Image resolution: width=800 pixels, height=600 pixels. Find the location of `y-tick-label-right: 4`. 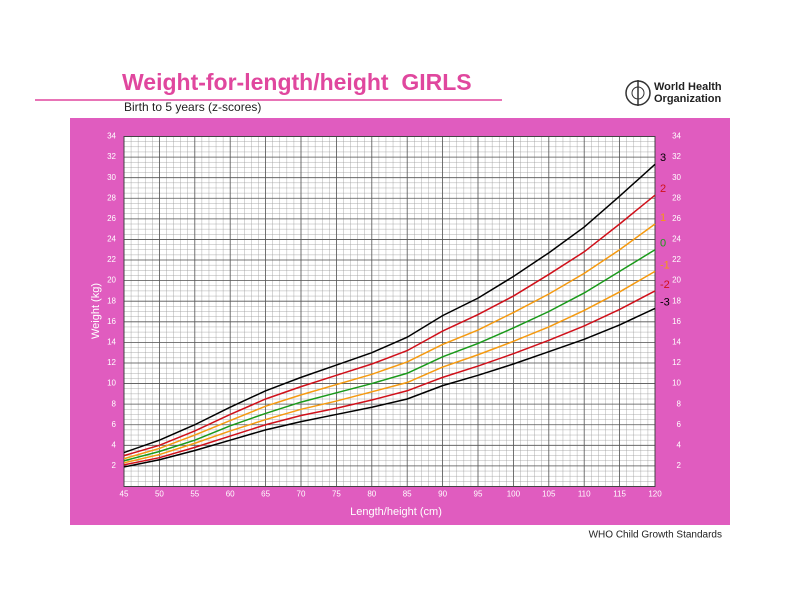

y-tick-label-right: 4 is located at coordinates (679, 444).